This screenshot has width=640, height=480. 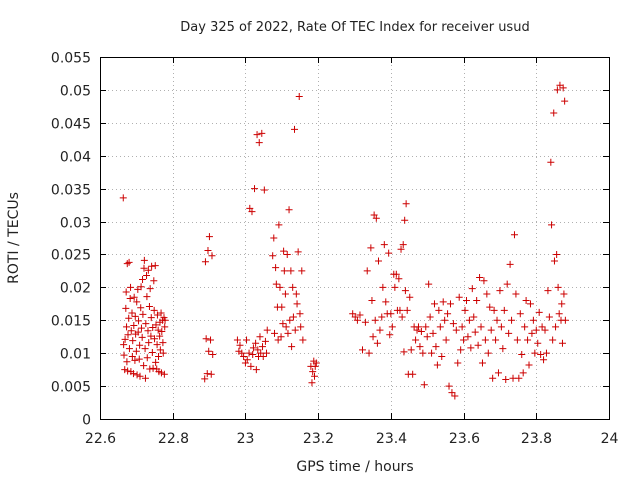 I want to click on x-tick-label: 23, so click(x=246, y=439).